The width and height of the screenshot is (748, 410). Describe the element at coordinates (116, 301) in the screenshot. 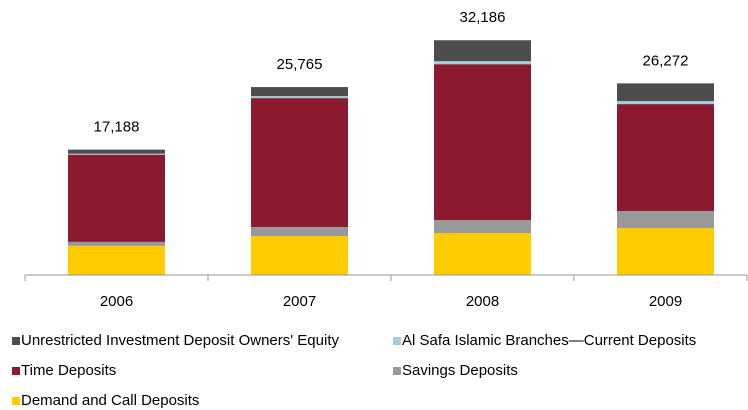

I see `x-tick-label: 2006` at that location.